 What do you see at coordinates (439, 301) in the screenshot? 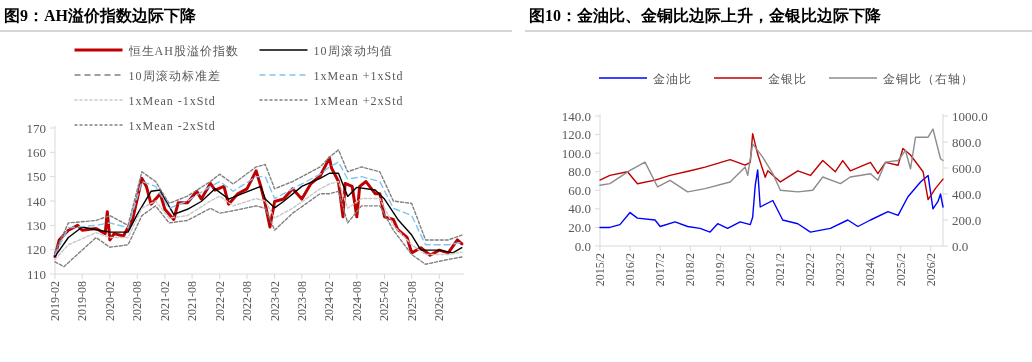
I see `x-tick-label: 2026-02` at bounding box center [439, 301].